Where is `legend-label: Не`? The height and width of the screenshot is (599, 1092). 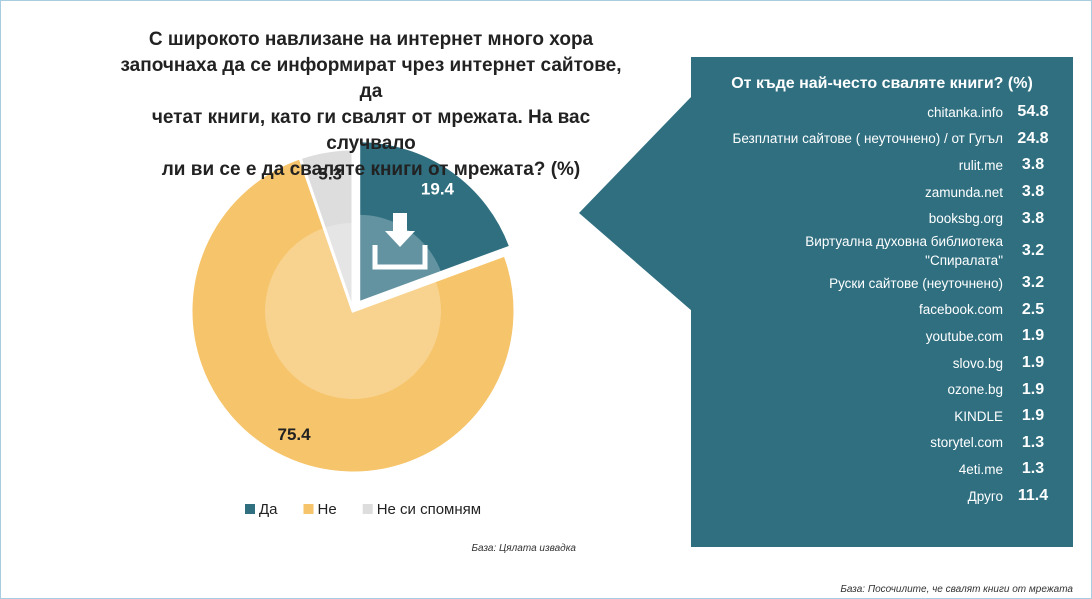
legend-label: Не is located at coordinates (327, 509).